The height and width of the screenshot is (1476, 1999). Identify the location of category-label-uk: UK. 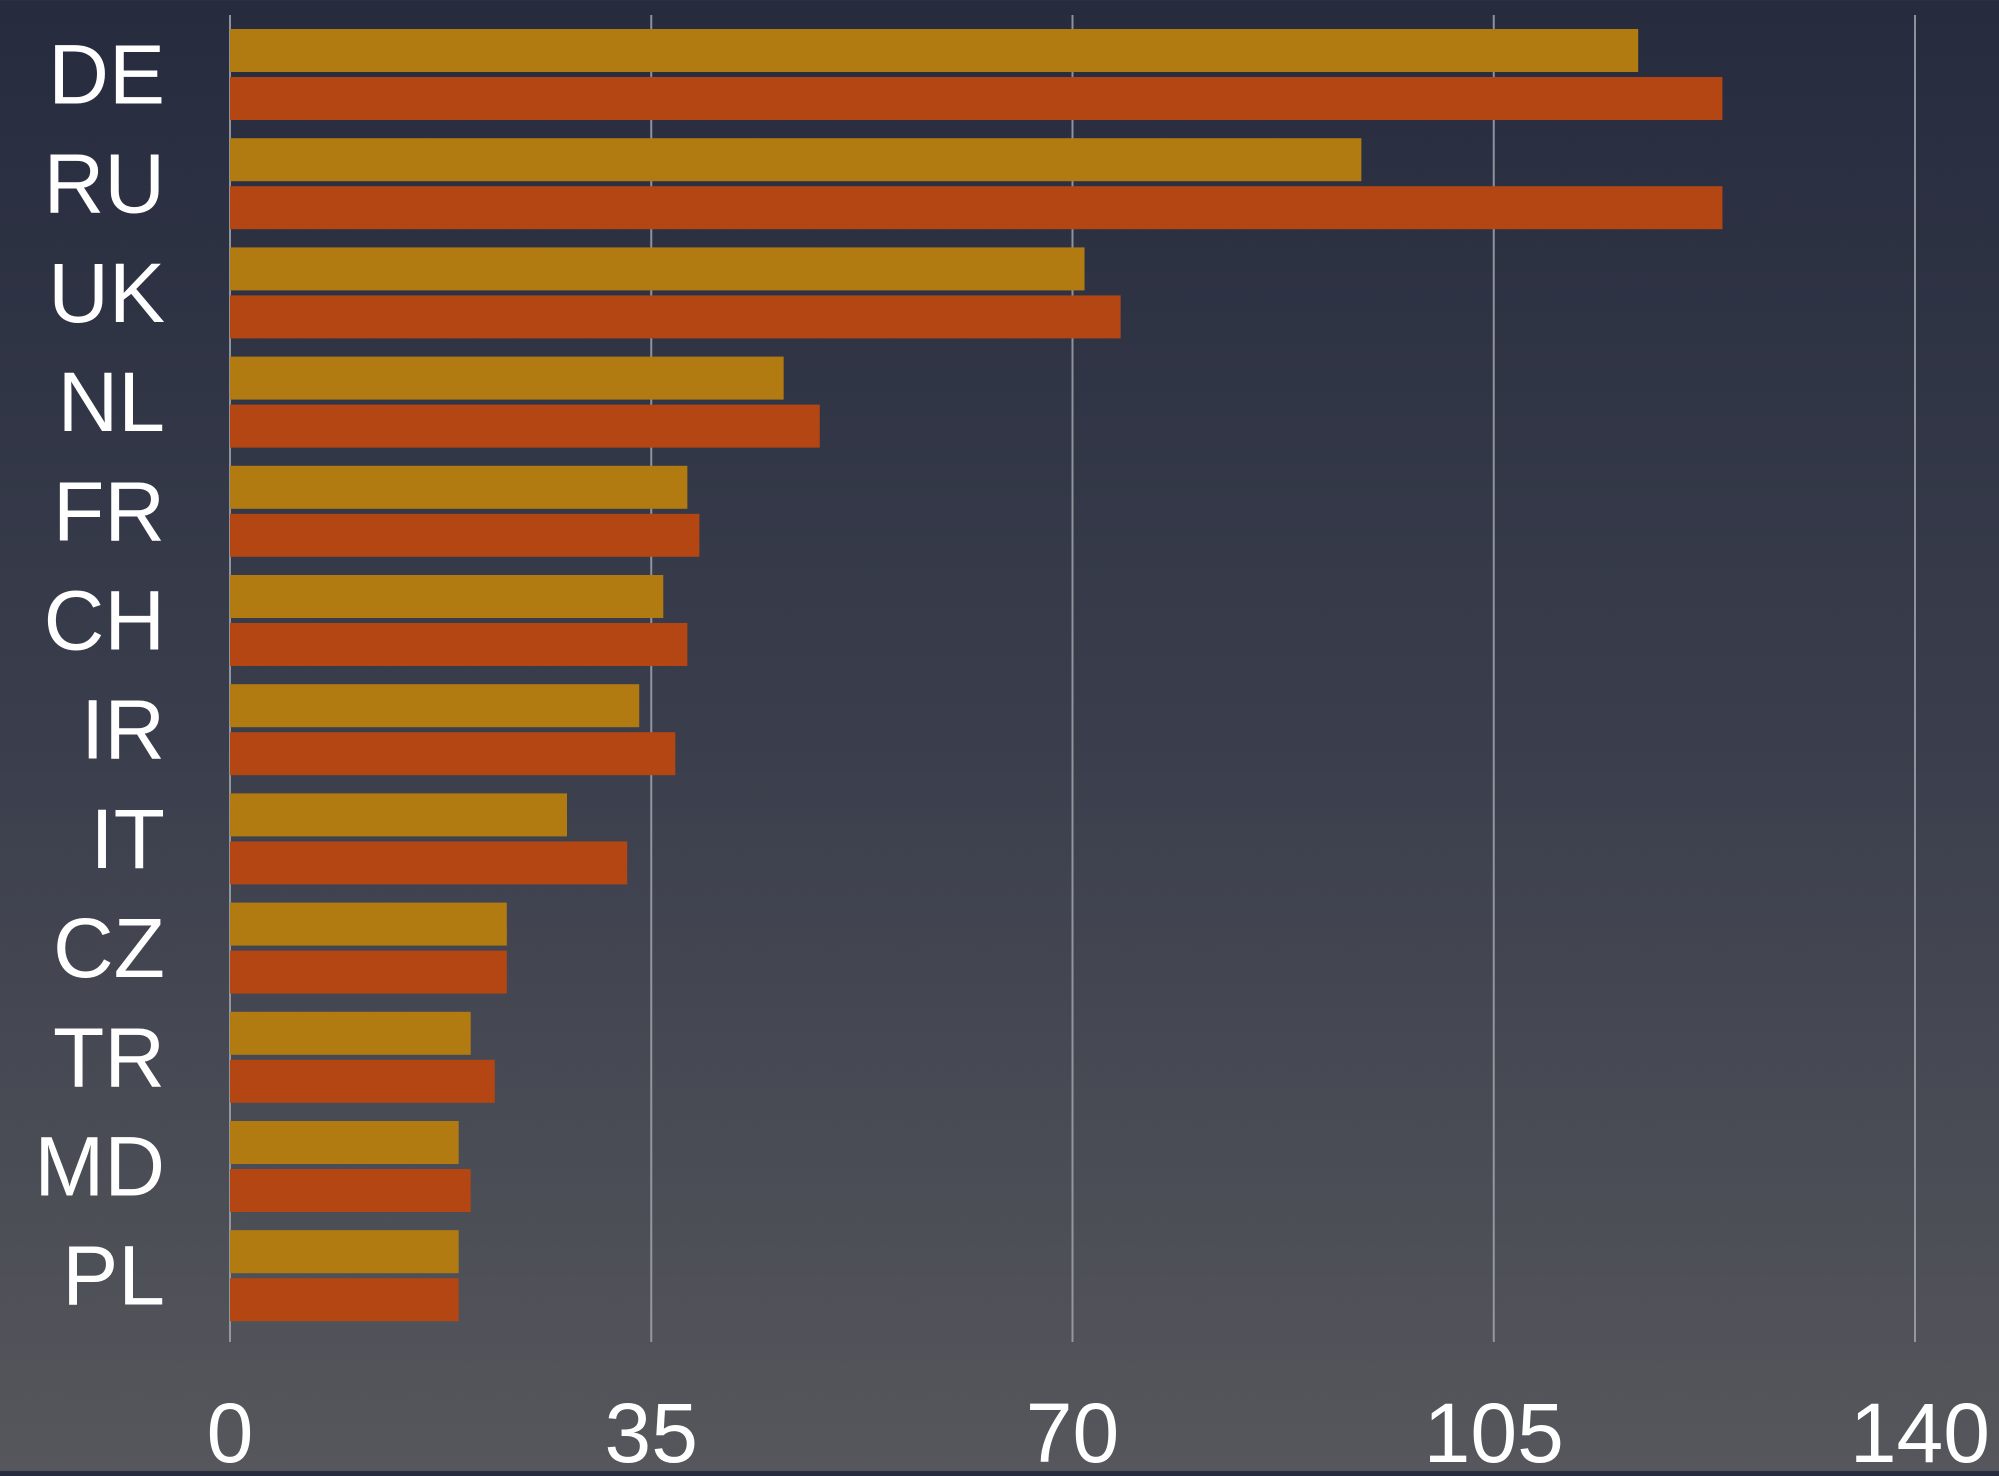
(106, 293).